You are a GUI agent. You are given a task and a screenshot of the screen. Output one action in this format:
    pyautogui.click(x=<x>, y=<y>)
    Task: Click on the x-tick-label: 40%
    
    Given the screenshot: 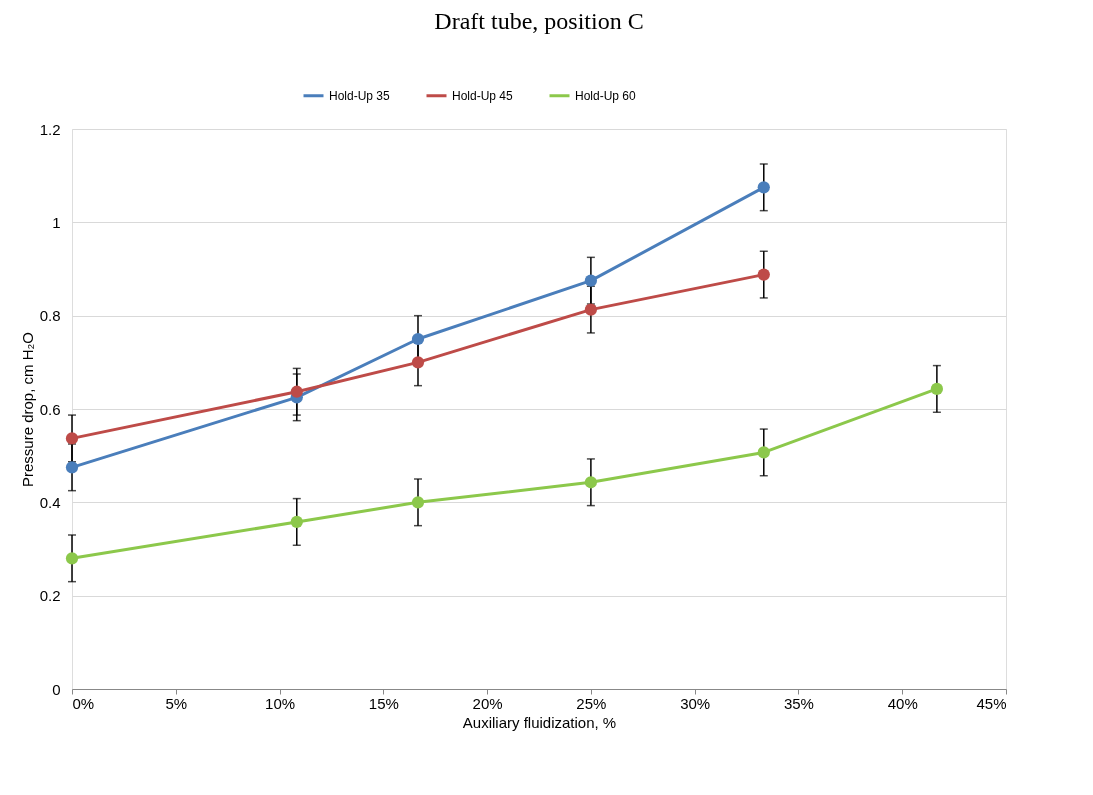 What is the action you would take?
    pyautogui.click(x=902, y=703)
    